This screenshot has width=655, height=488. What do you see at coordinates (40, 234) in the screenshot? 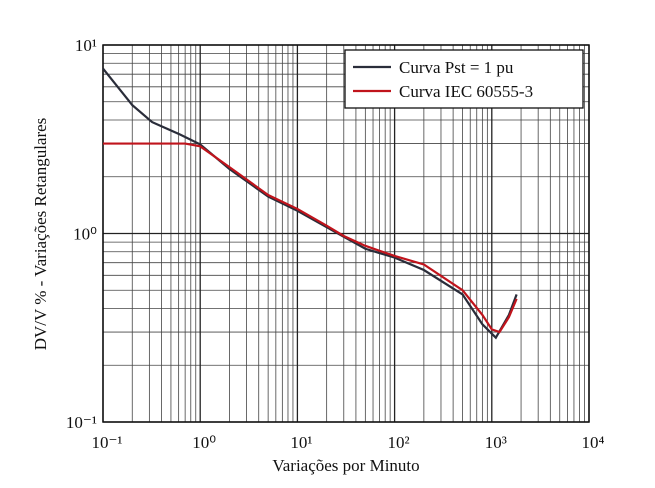
I see `y-axis-title: DV/V % - Variações Retangulares` at bounding box center [40, 234].